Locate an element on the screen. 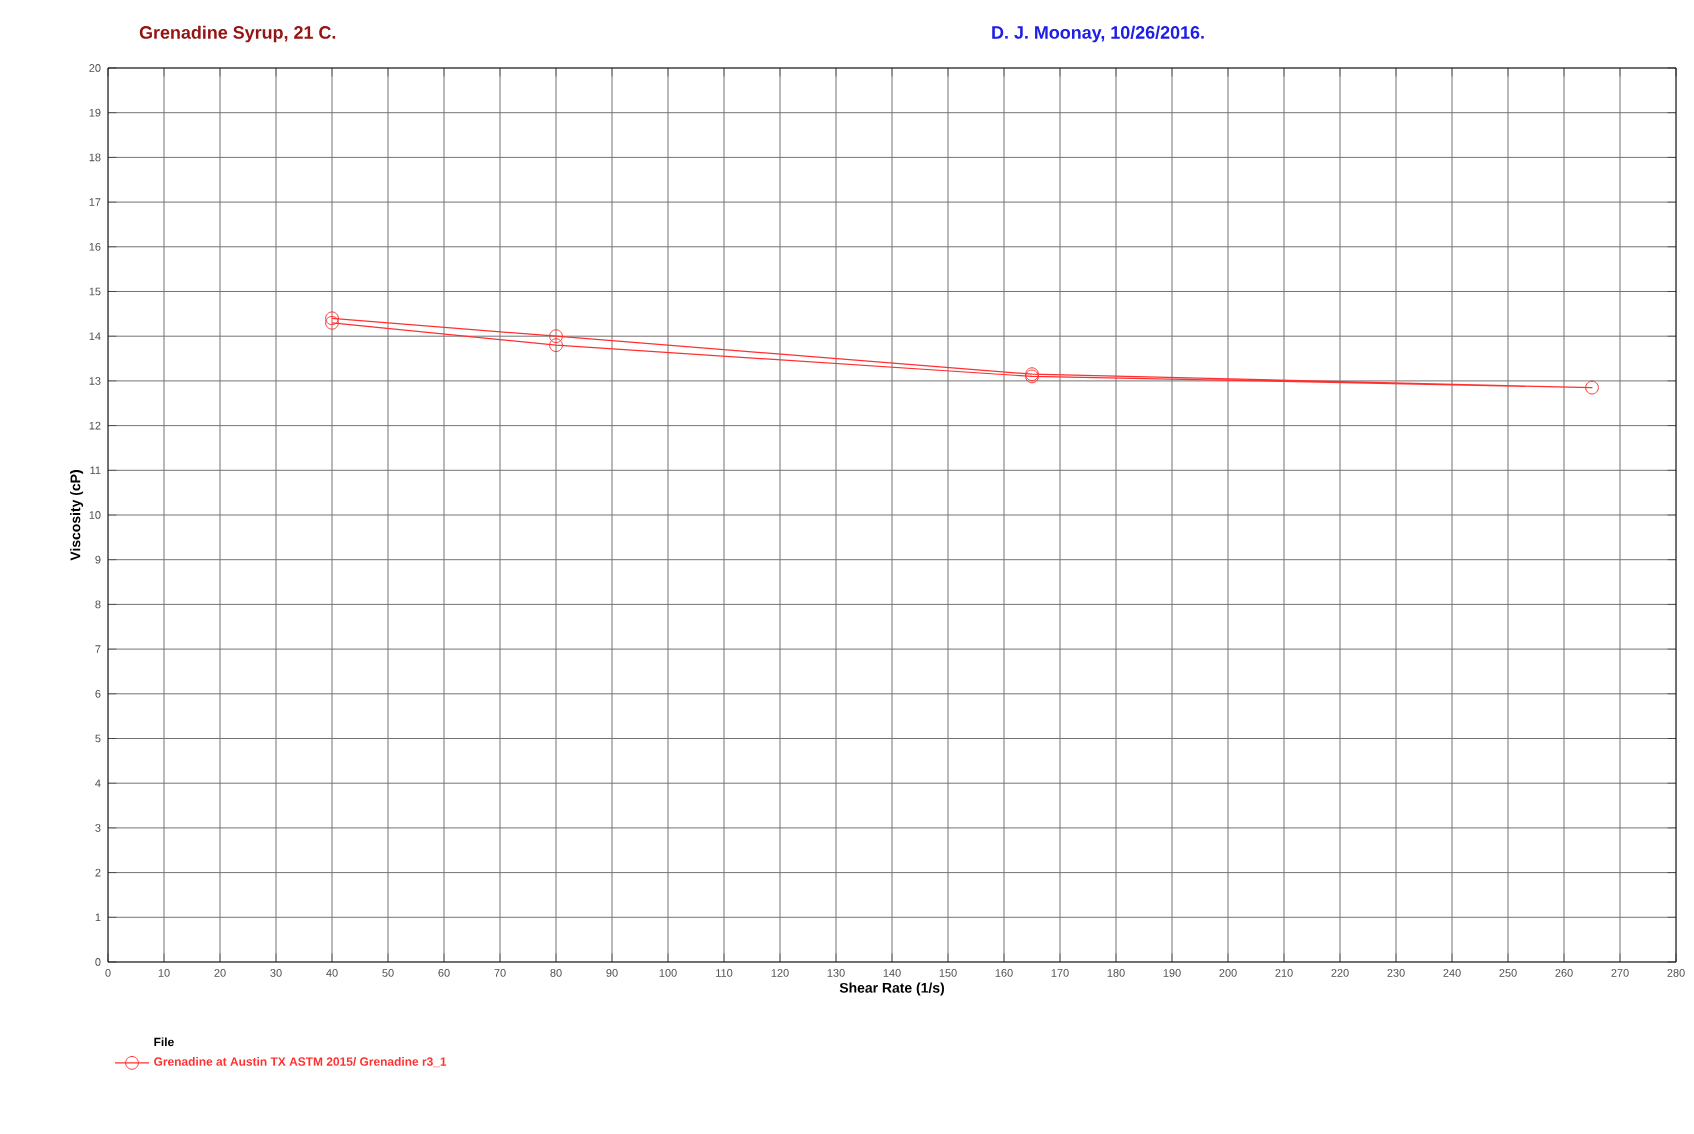  chart-title: Grenadine Syrup, 21 C. is located at coordinates (237, 34).